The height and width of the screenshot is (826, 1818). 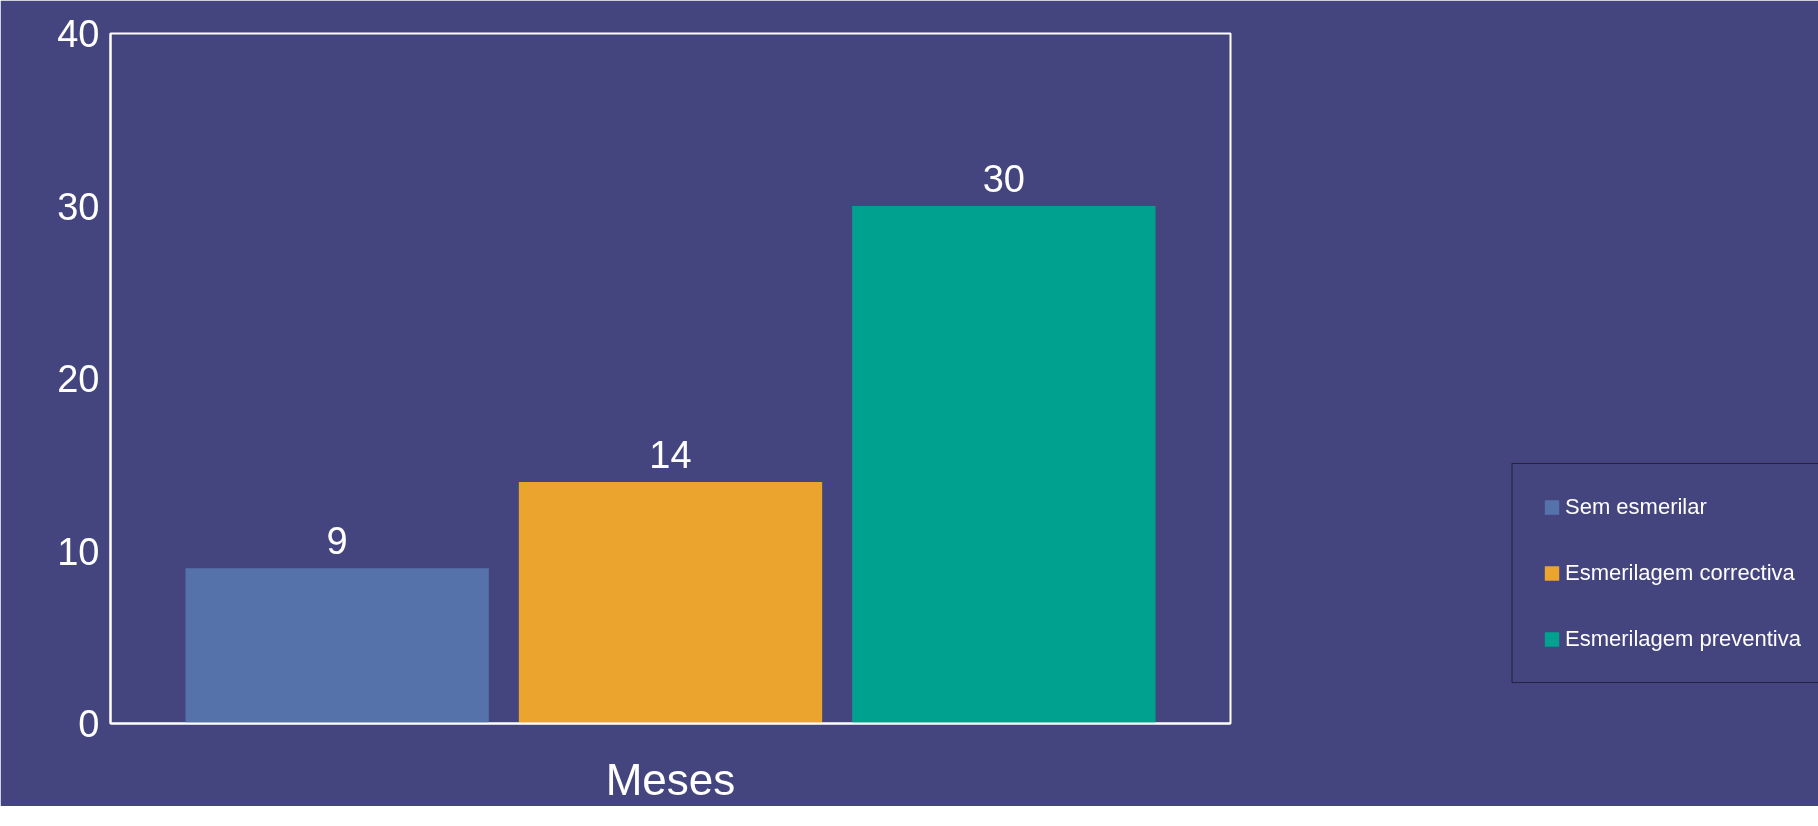 What do you see at coordinates (1003, 179) in the screenshot?
I see `data-label: 30` at bounding box center [1003, 179].